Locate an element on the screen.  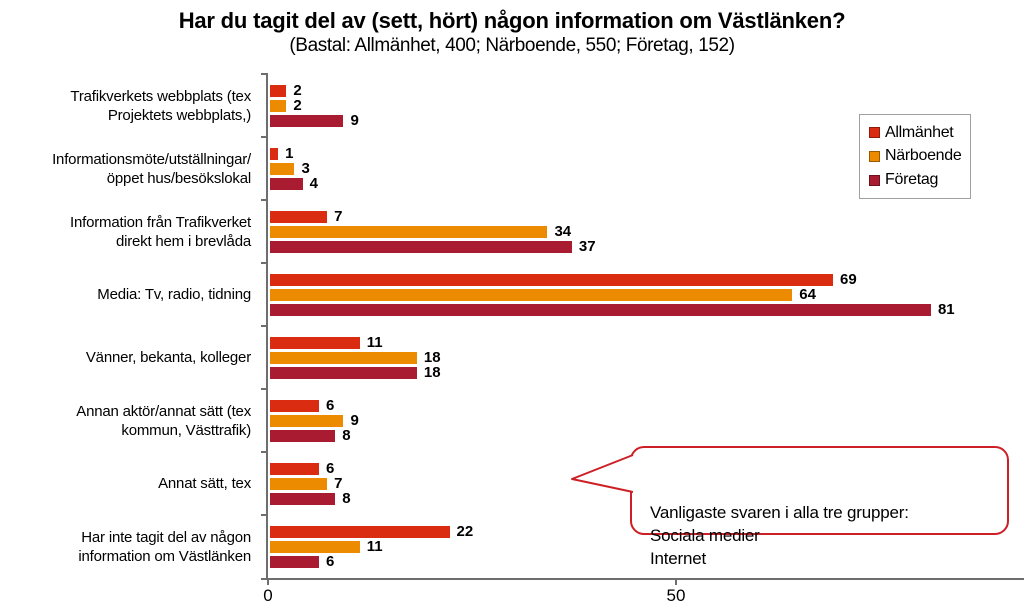
category-label: Media: Tv, radio, tidning is located at coordinates (174, 294).